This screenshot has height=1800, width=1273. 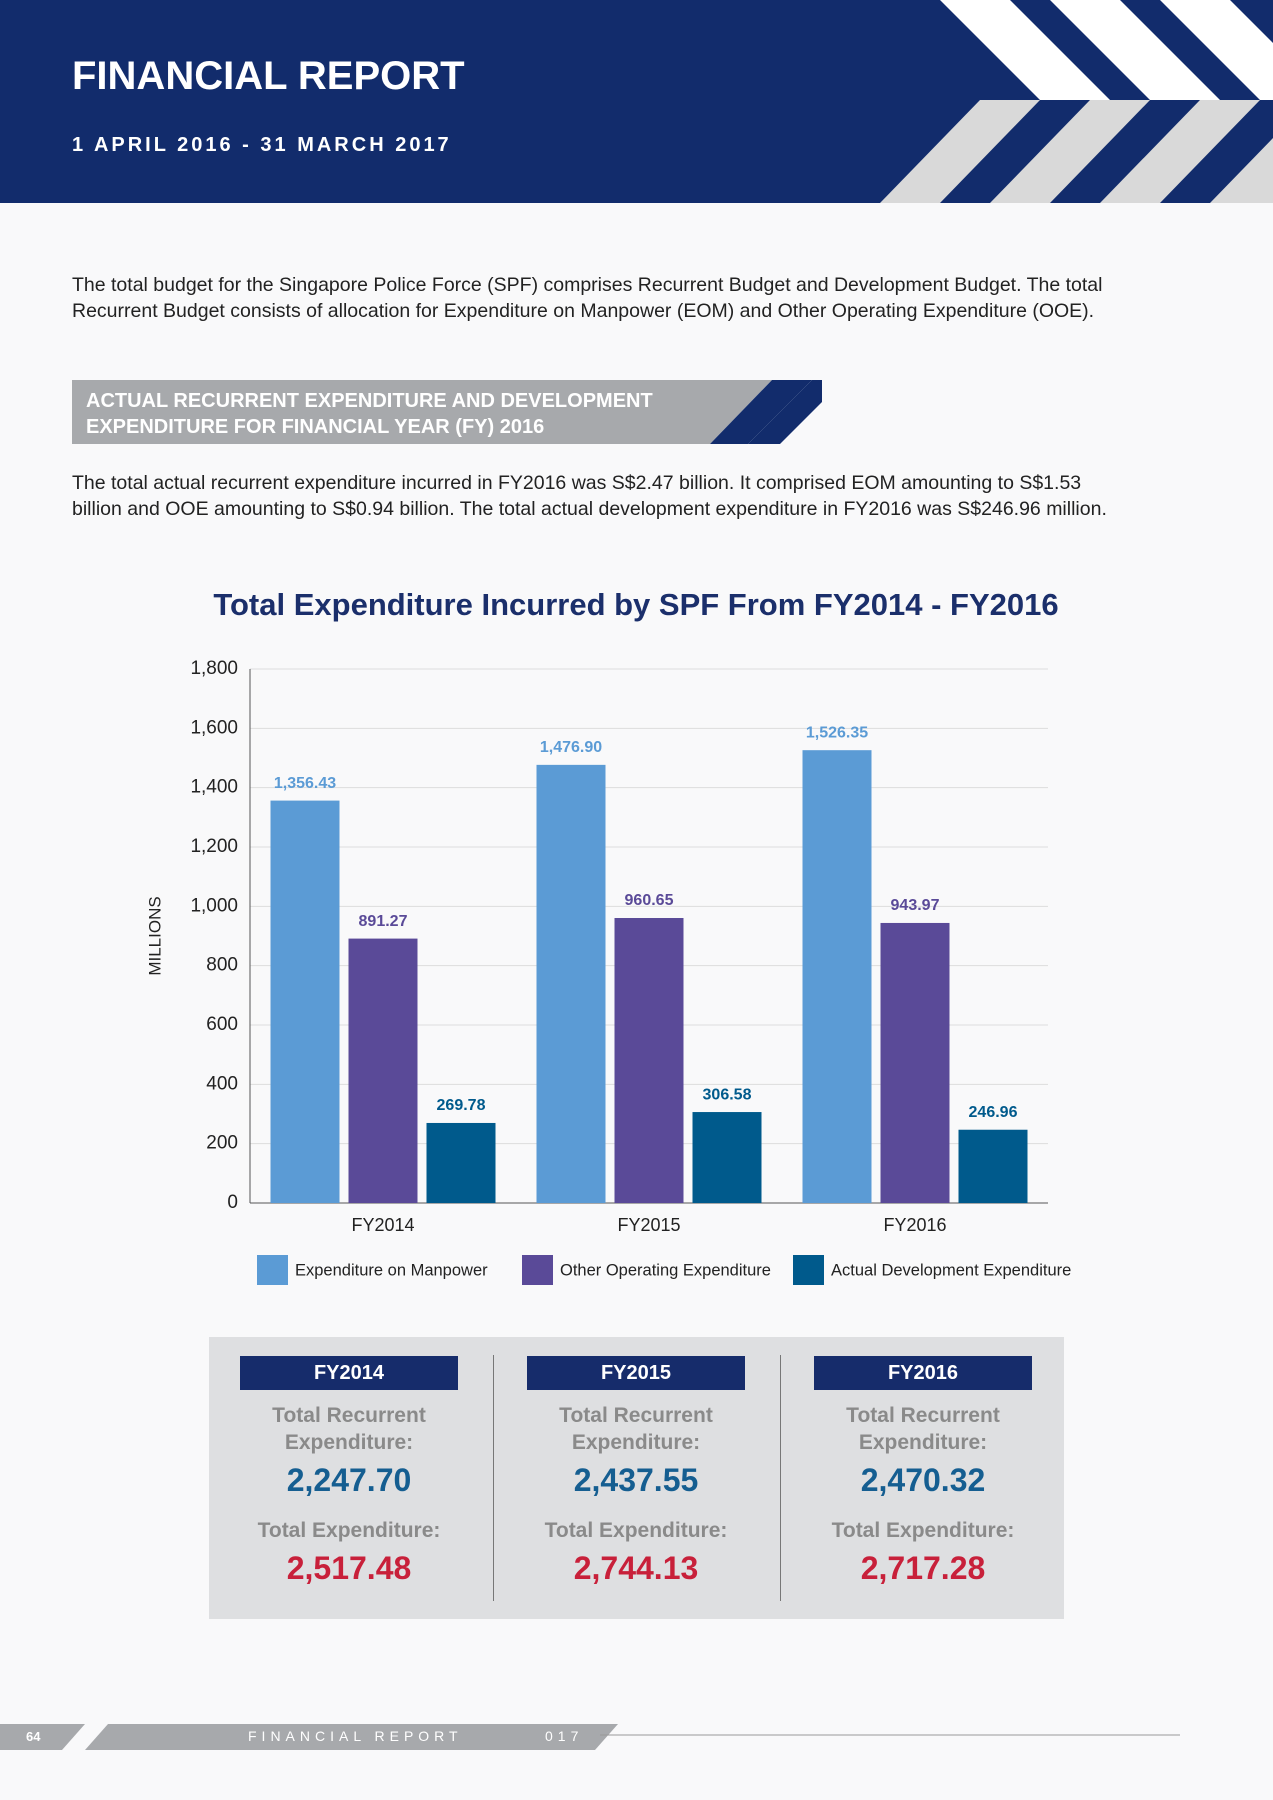 I want to click on year: FY2016, so click(x=923, y=1373).